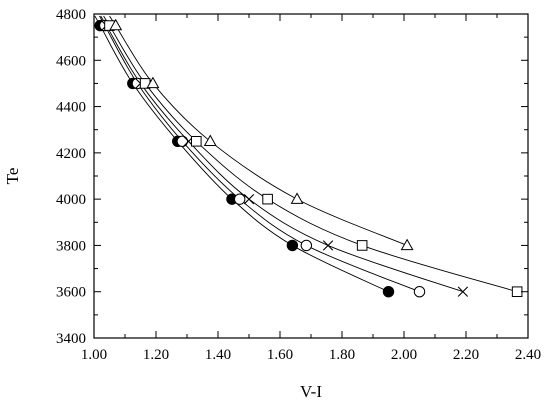  I want to click on x-tick-label: 1.60, so click(280, 355).